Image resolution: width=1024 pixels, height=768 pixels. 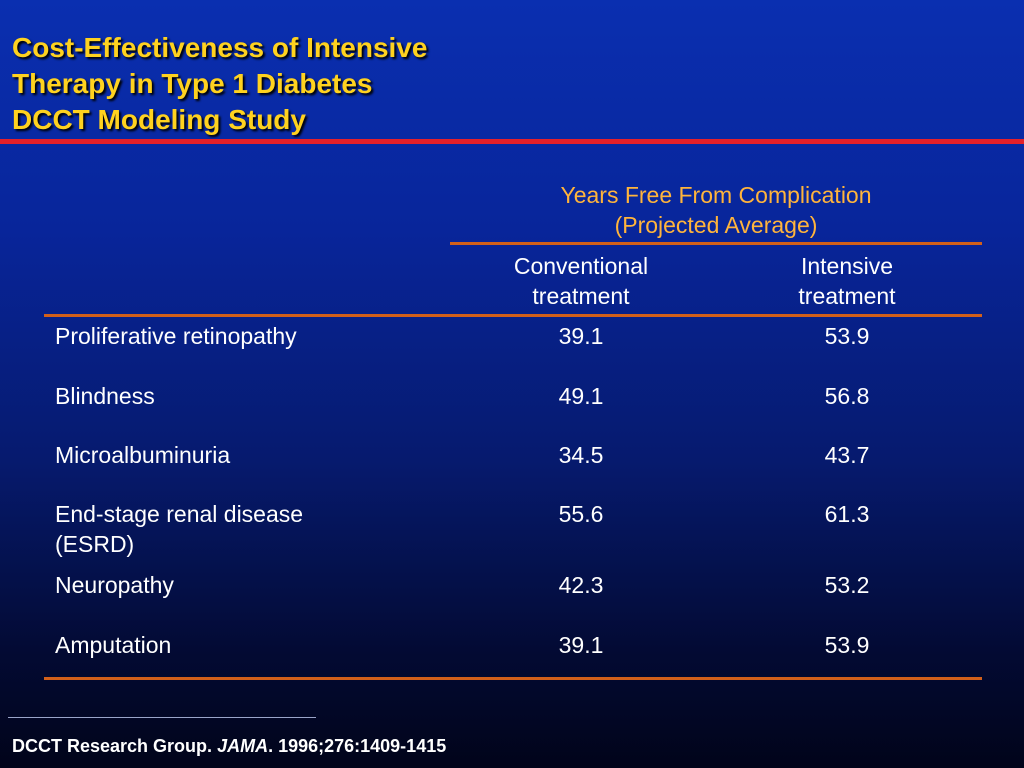 I want to click on table-cell-intensive: 61.3, so click(x=847, y=514).